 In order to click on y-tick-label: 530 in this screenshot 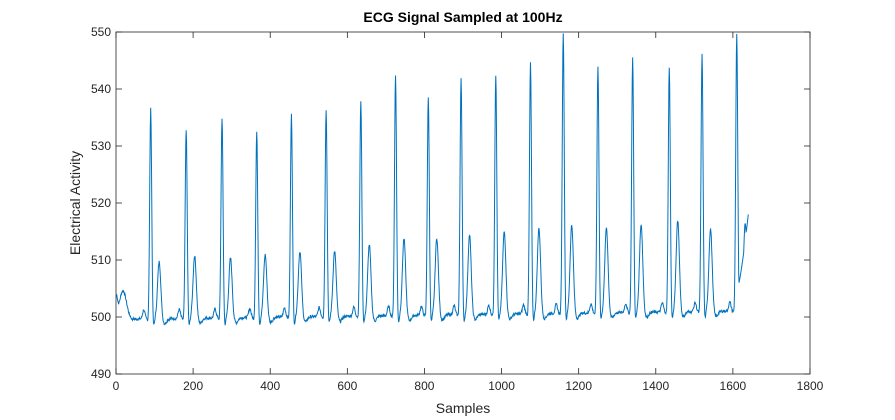, I will do `click(101, 146)`.